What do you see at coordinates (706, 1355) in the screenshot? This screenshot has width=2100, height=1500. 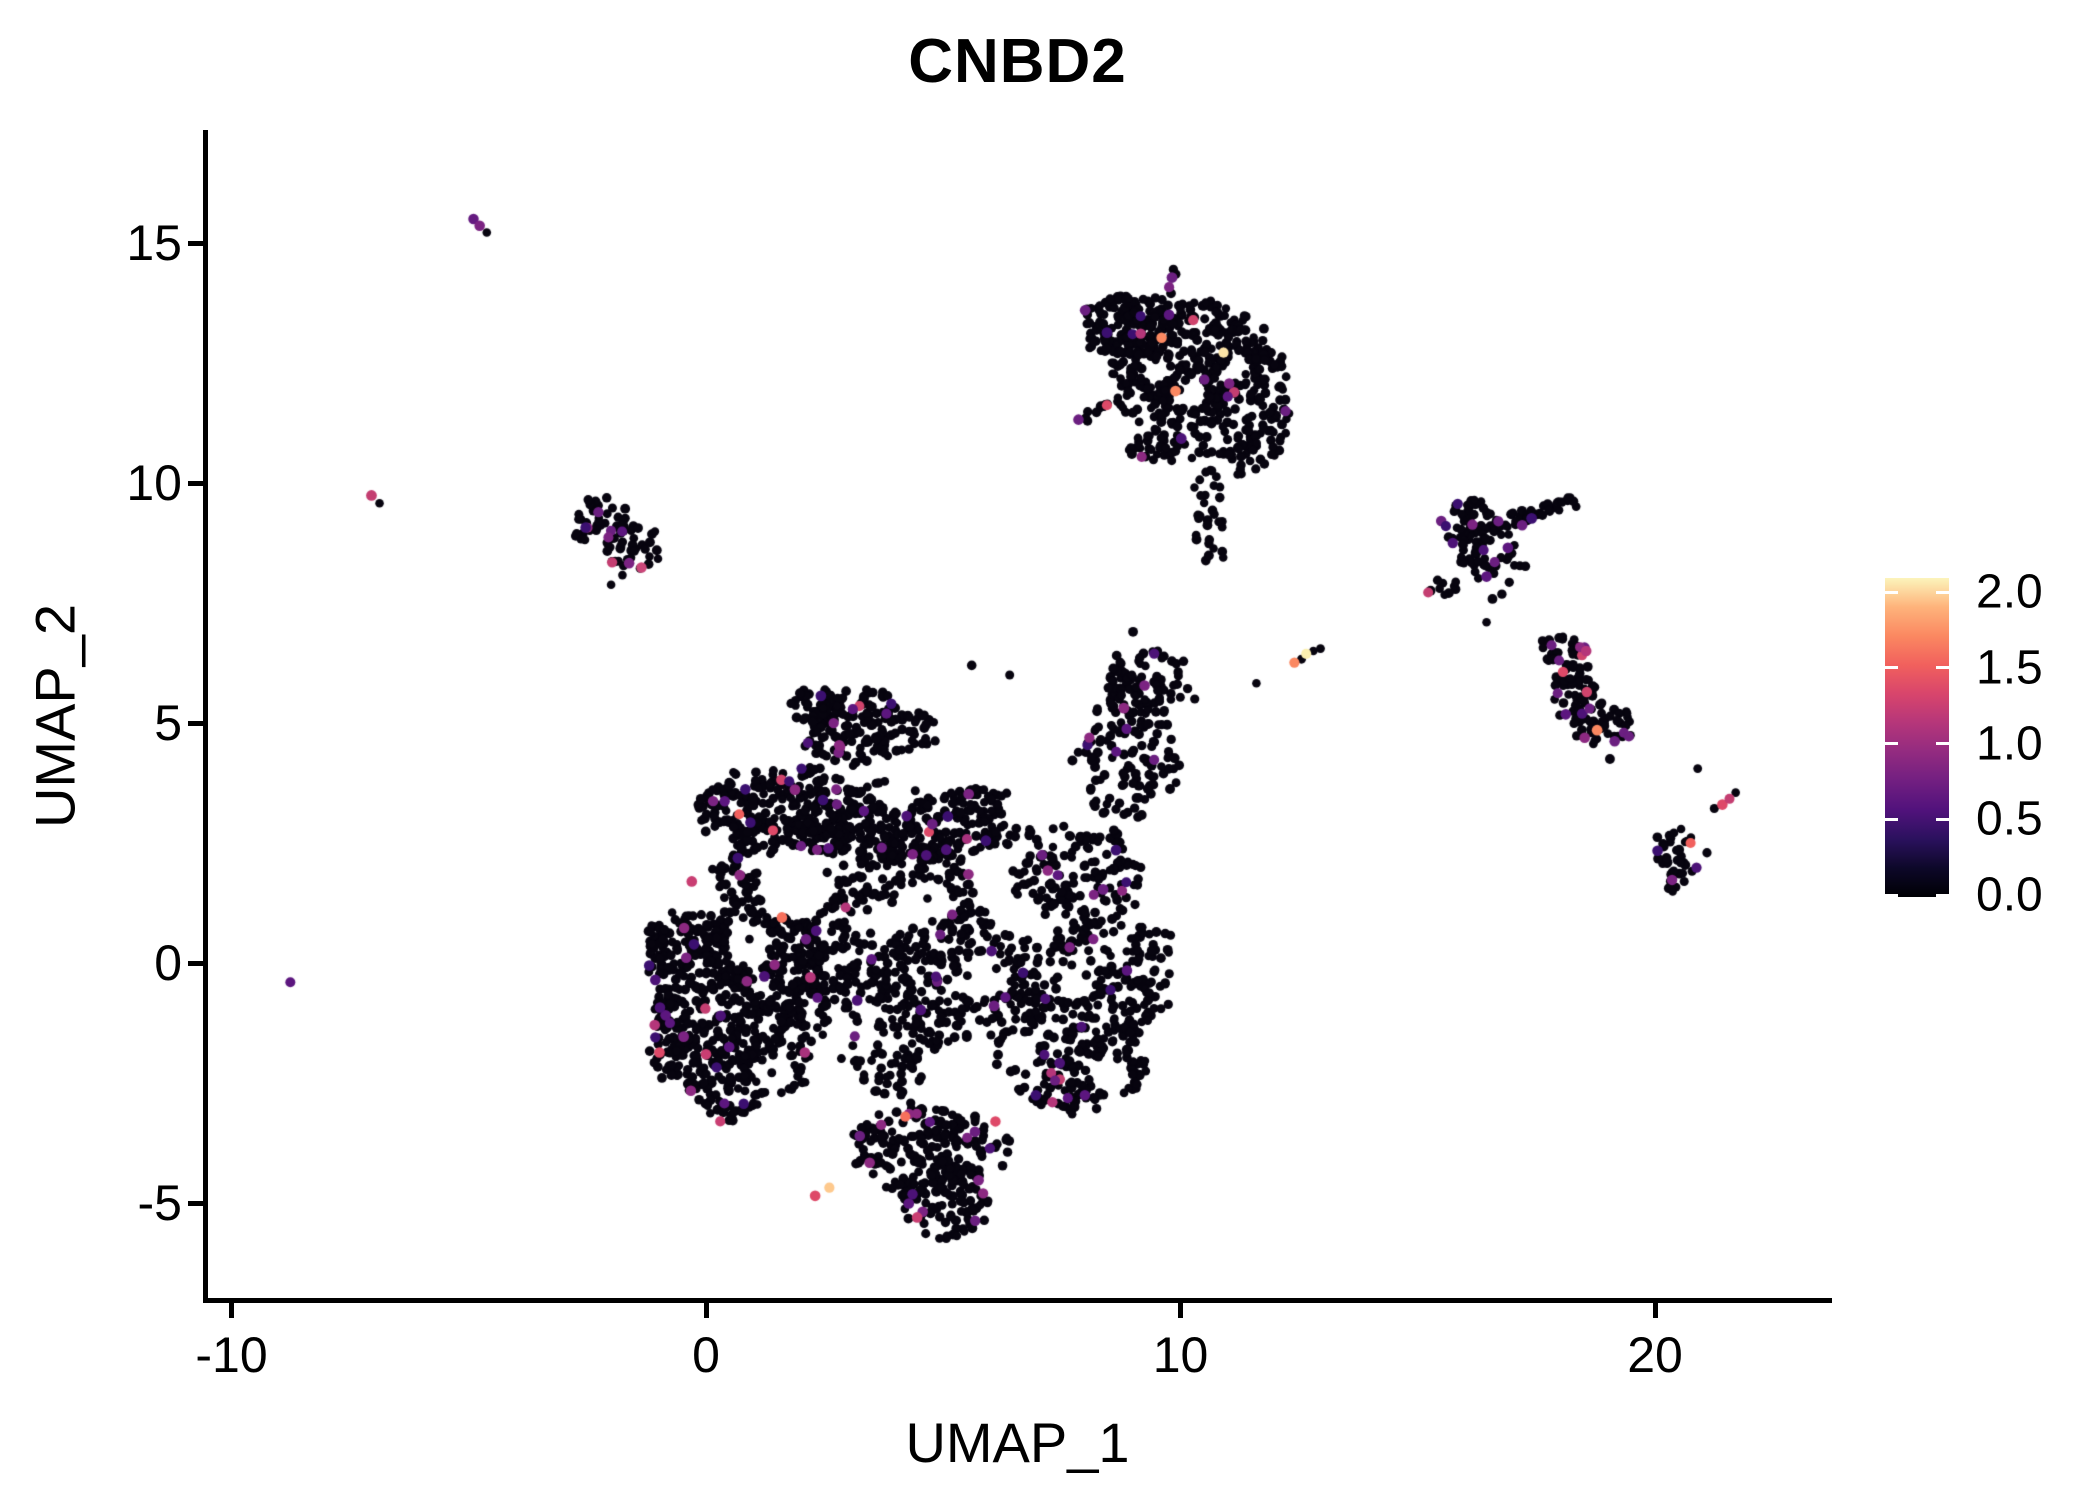 I see `x-tick-label: 0` at bounding box center [706, 1355].